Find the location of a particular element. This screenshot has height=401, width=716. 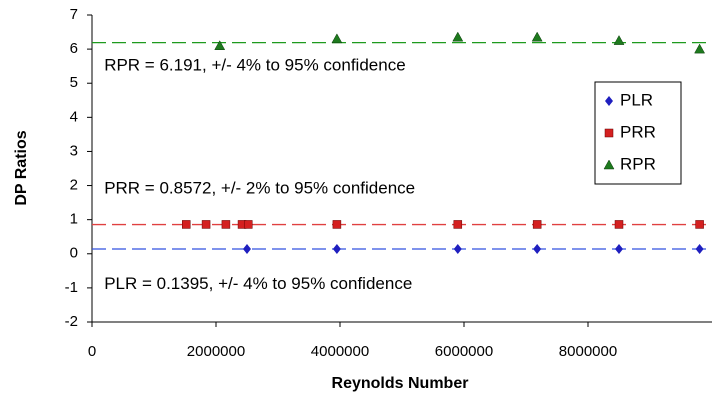

y-tick-label: 5 is located at coordinates (74, 82).